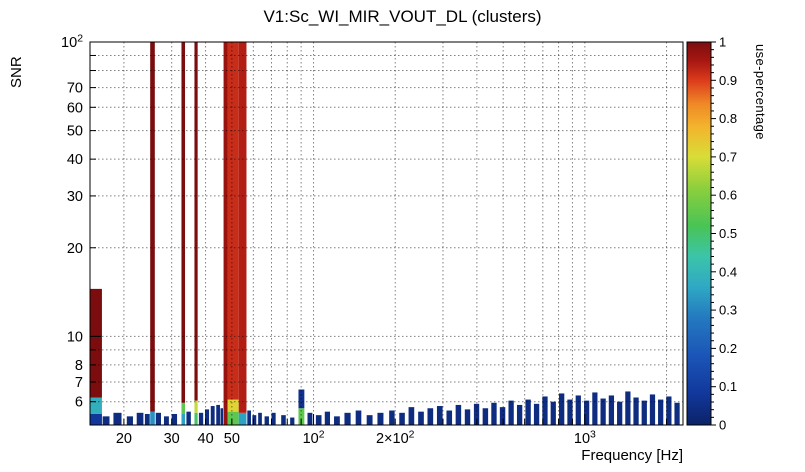 The width and height of the screenshot is (805, 472). What do you see at coordinates (72, 221) in the screenshot?
I see `y-tick-labels: 6 78 10 20 30 40 50 60 70 10²` at bounding box center [72, 221].